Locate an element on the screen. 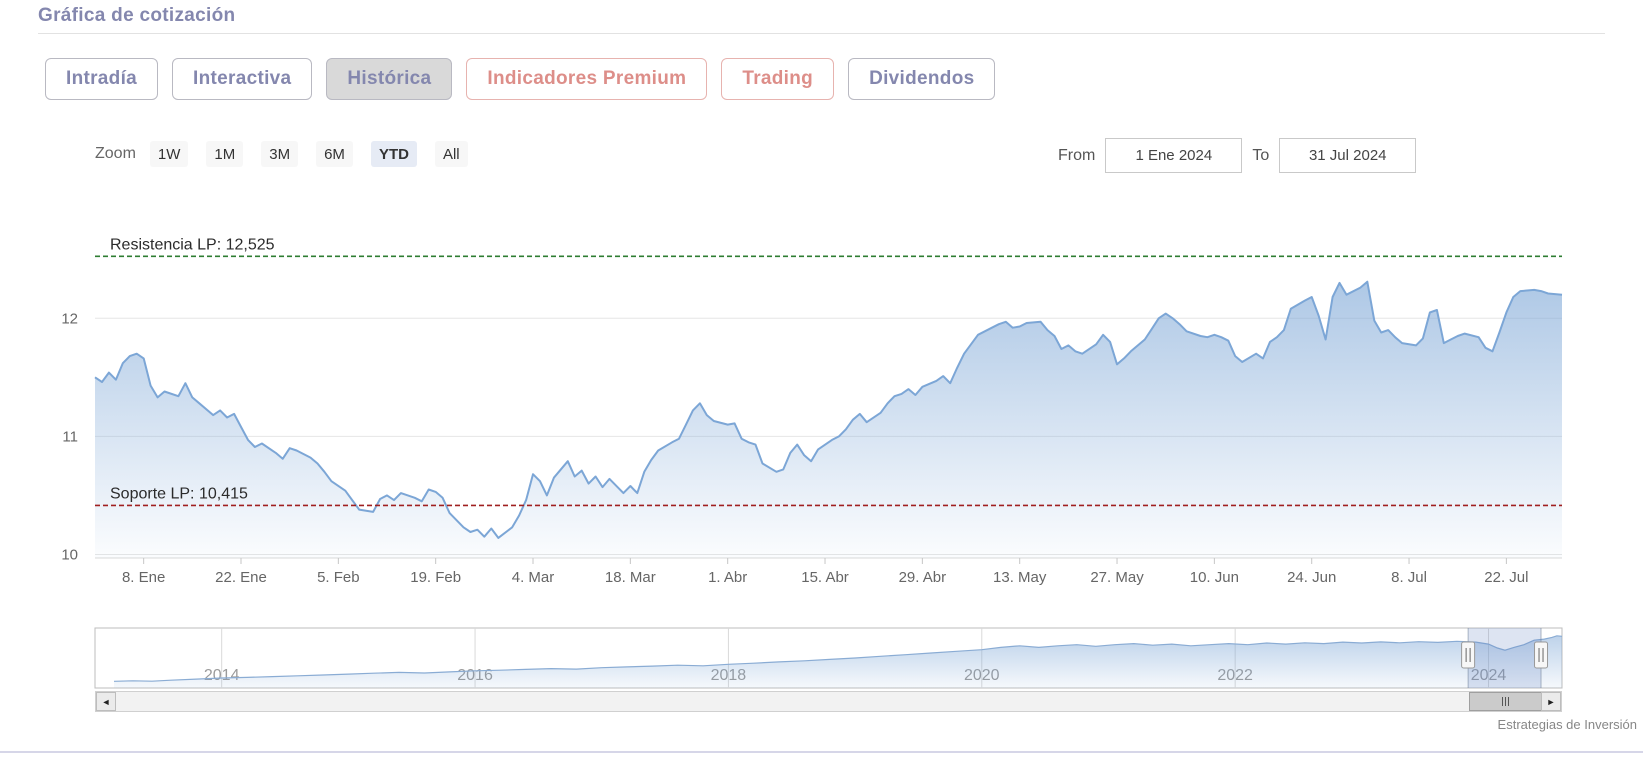  x-axis-label: 19. Feb is located at coordinates (435, 577).